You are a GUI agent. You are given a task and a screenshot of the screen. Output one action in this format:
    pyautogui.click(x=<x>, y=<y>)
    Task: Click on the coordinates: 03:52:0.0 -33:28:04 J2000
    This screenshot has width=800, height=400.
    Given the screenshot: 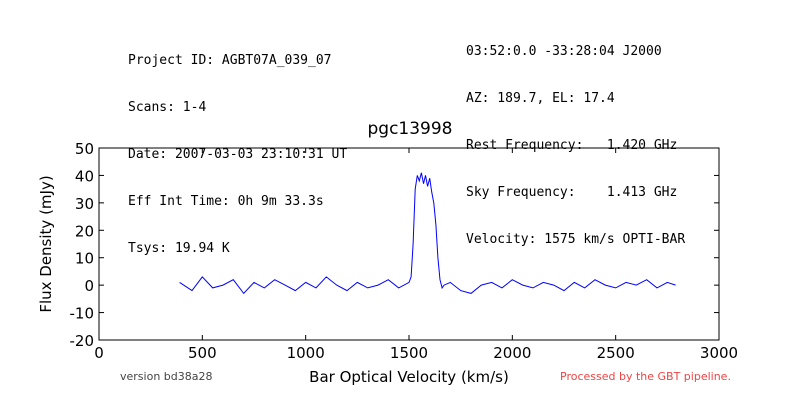 What is the action you would take?
    pyautogui.click(x=564, y=51)
    